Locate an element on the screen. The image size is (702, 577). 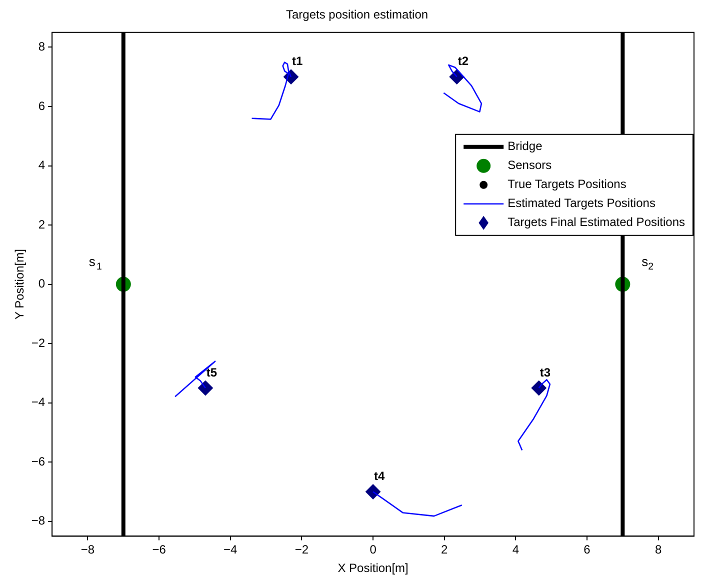
legend-label: Estimated Targets Positions is located at coordinates (582, 203).